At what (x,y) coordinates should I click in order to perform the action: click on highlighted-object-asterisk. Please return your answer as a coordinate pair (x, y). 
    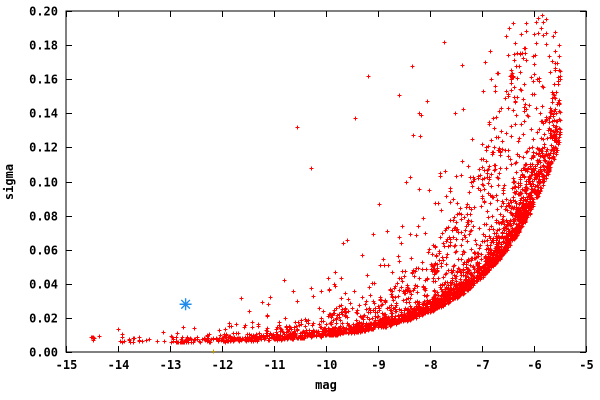
    Looking at the image, I should click on (185, 304).